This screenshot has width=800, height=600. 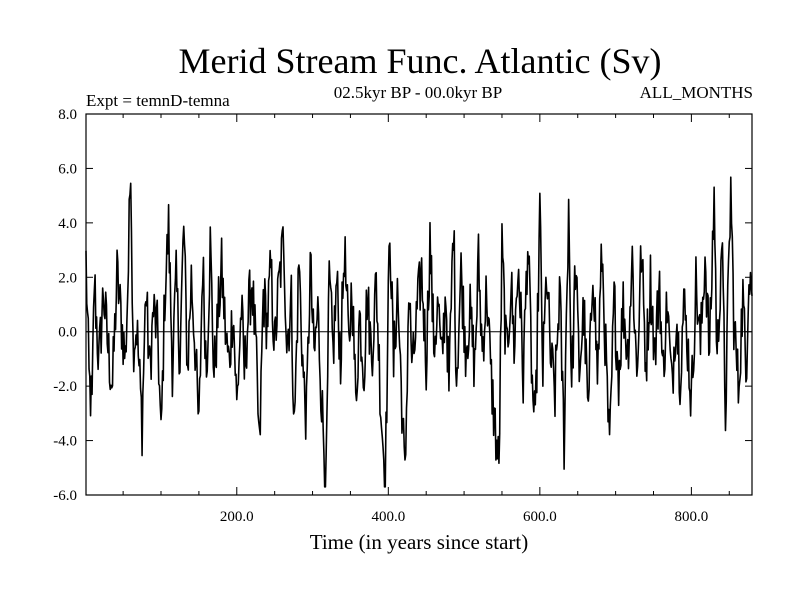 What do you see at coordinates (696, 92) in the screenshot?
I see `months-label: ALL_MONTHS` at bounding box center [696, 92].